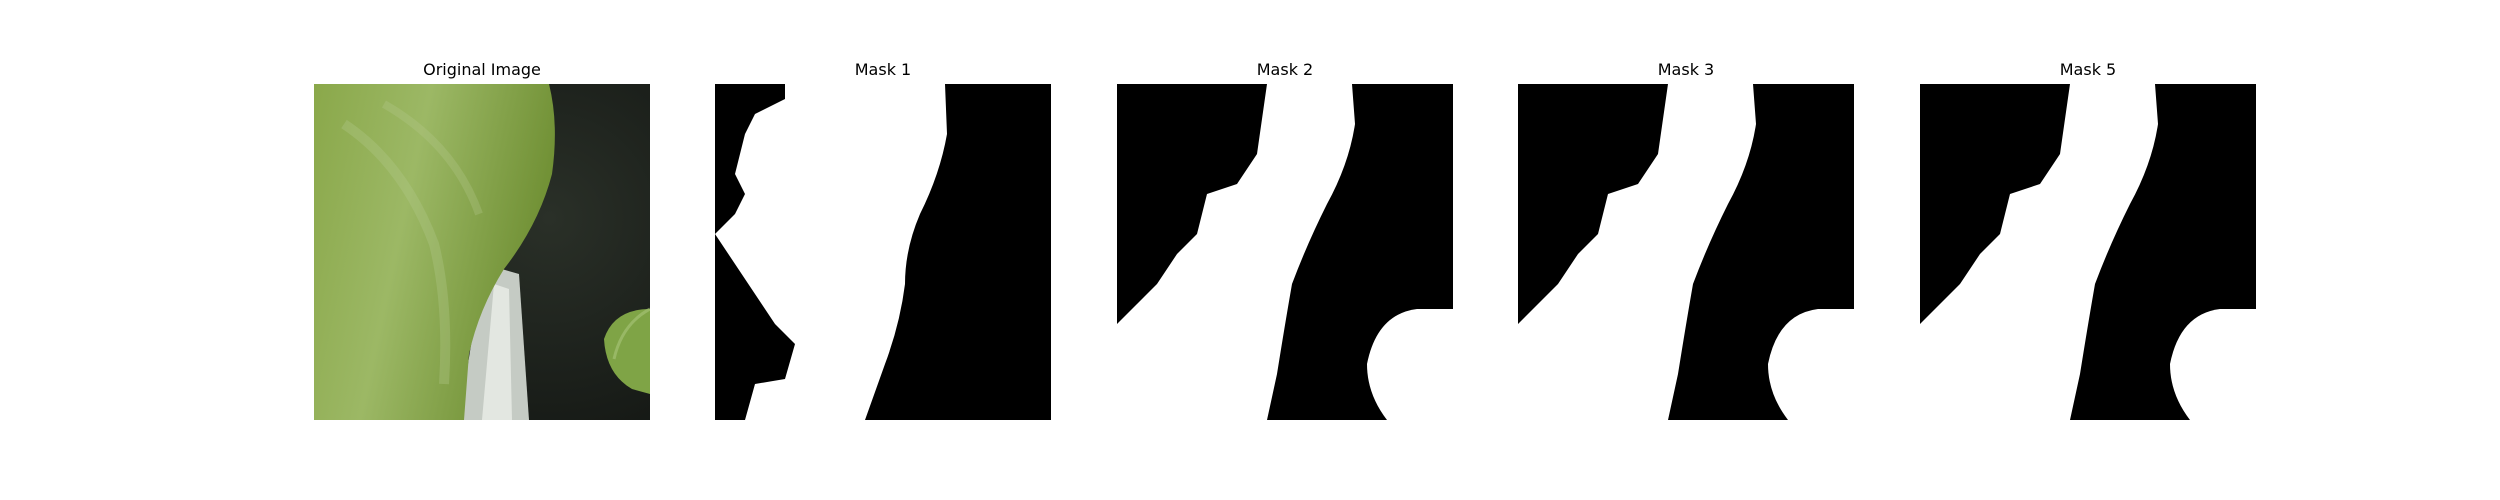 Image resolution: width=2500 pixels, height=500 pixels. Describe the element at coordinates (2088, 69) in the screenshot. I see `panel-title: Mask 5` at that location.